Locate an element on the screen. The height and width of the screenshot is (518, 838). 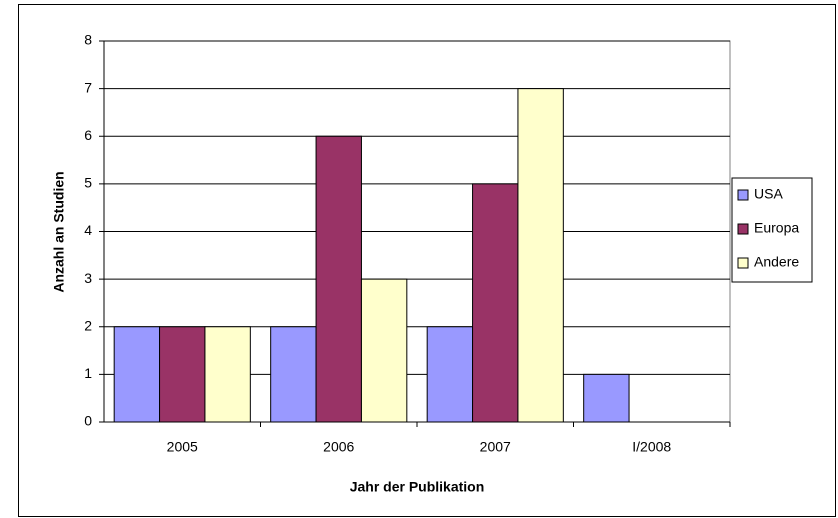
y-tick-label: 7 is located at coordinates (88, 87).